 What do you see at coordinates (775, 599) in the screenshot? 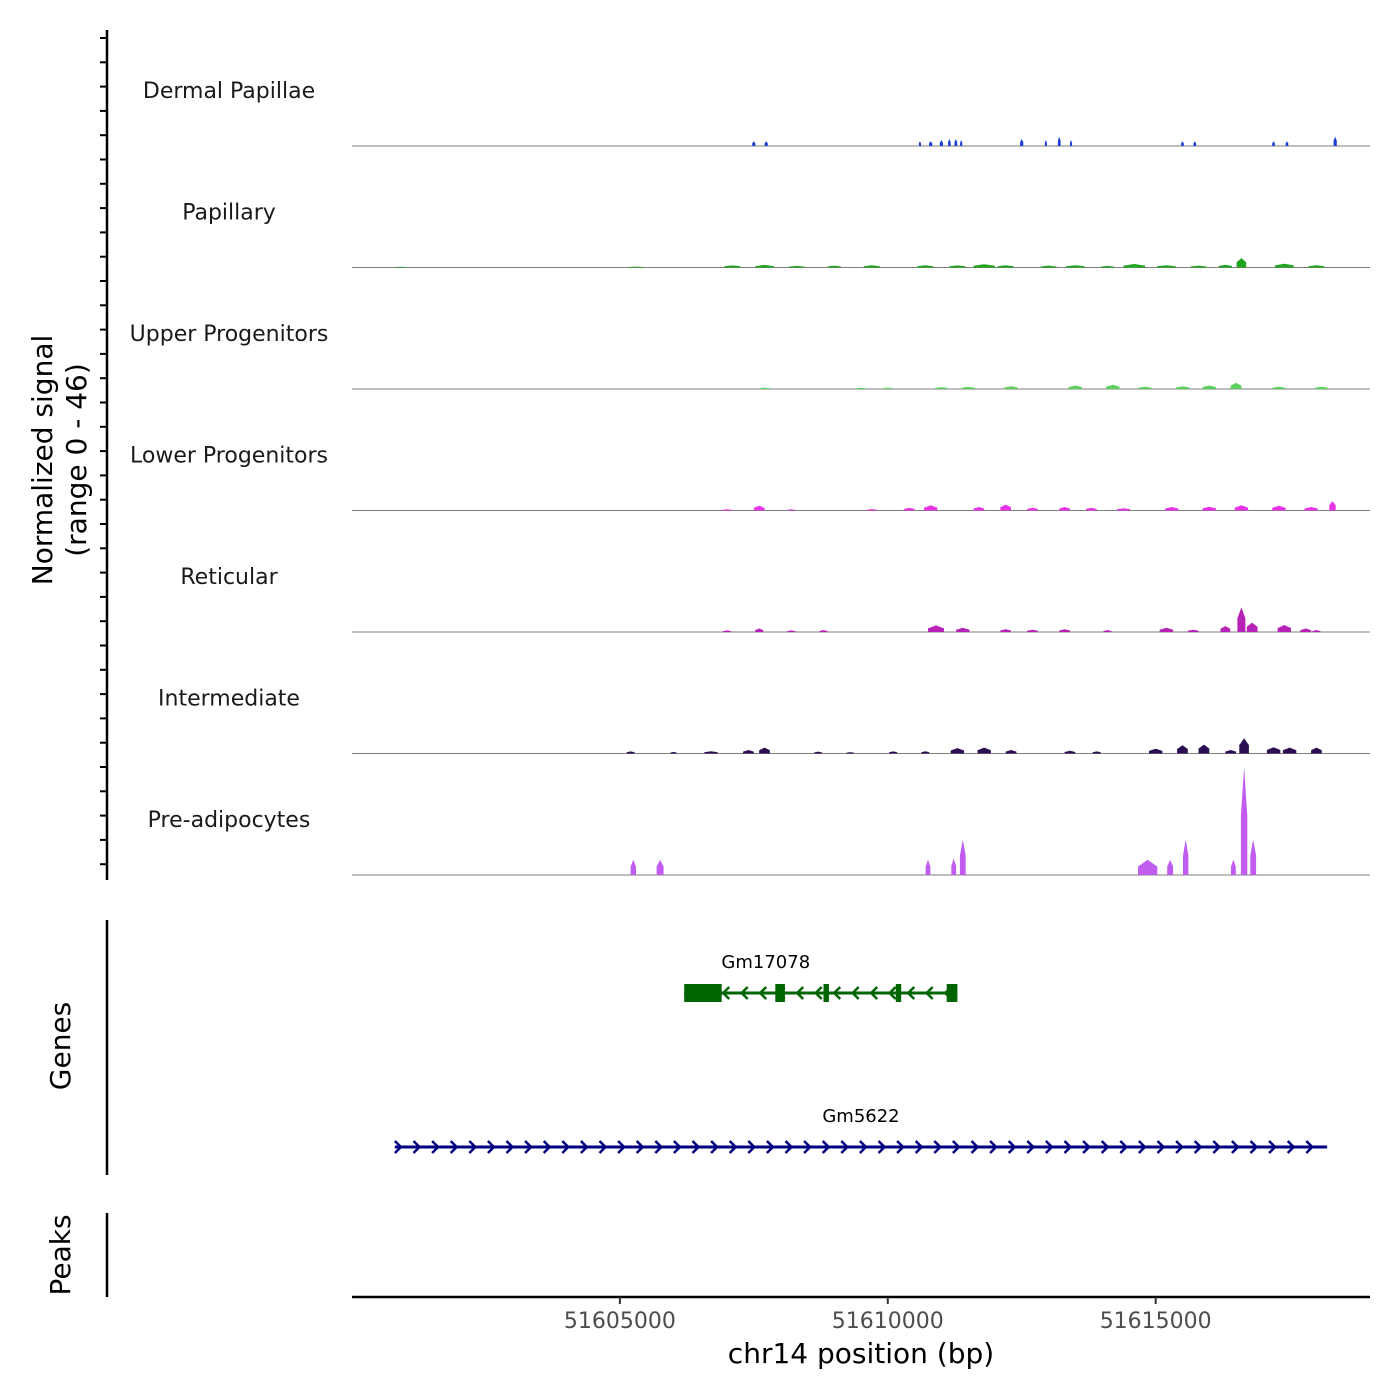
I see `track-reticular: Reticular` at bounding box center [775, 599].